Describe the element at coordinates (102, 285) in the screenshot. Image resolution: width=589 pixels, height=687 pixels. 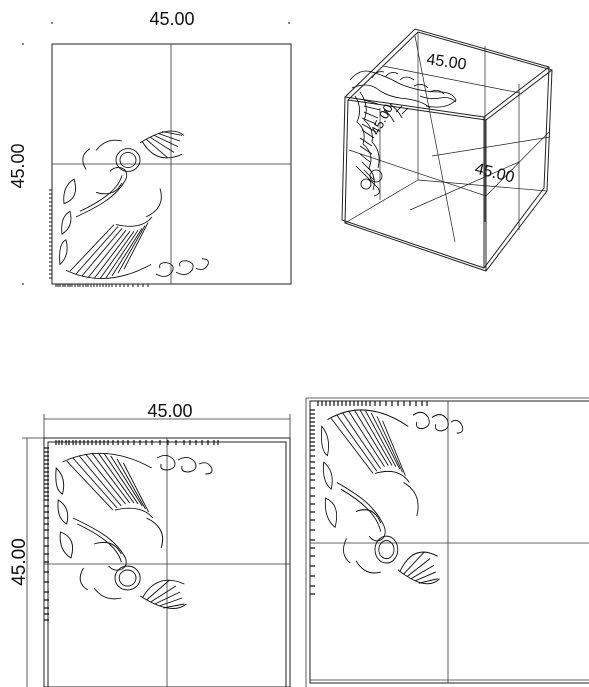
I see `edge-hatch-bottom` at that location.